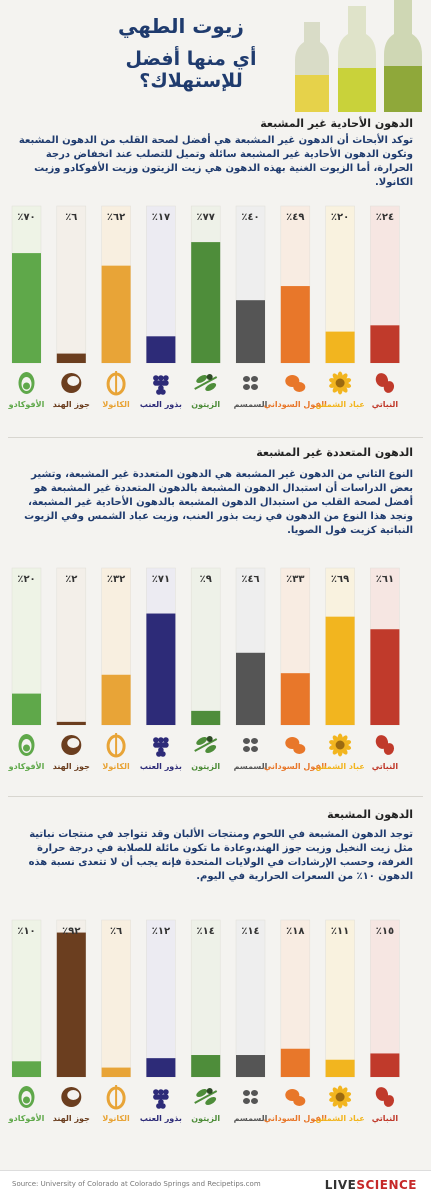  I want to click on bar-value-label: ٧١٪, so click(161, 579).